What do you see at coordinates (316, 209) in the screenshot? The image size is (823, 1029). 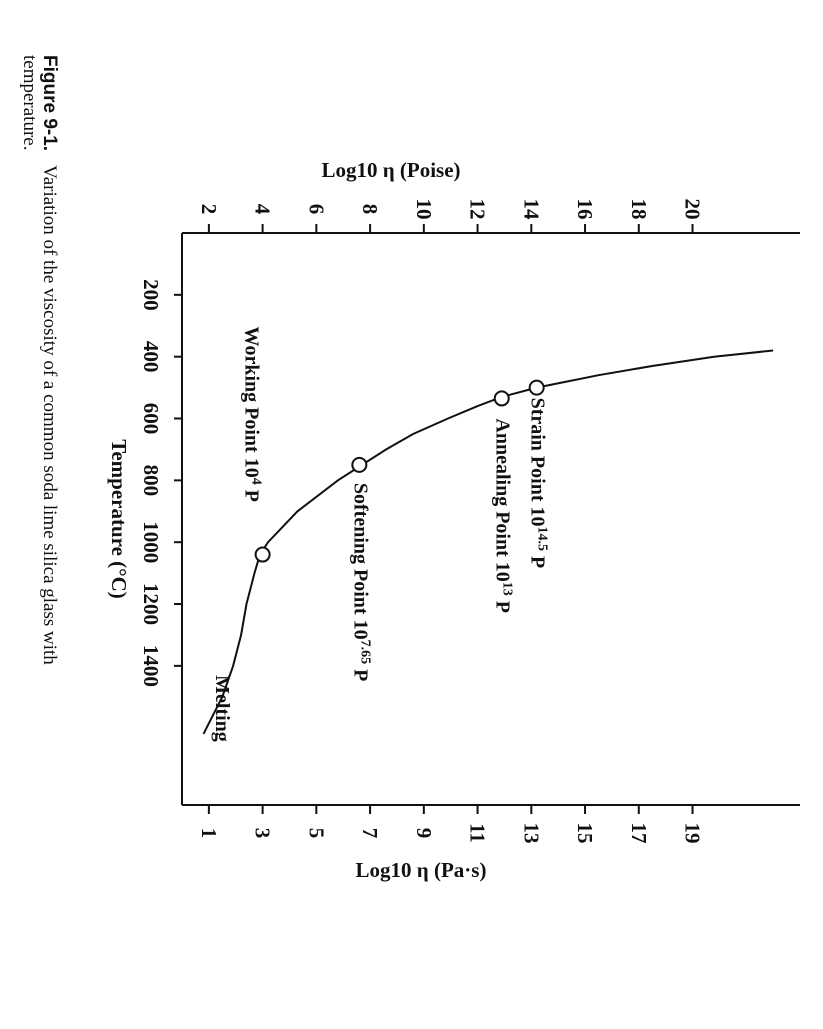 I see `poise-tick-label: 6` at bounding box center [316, 209].